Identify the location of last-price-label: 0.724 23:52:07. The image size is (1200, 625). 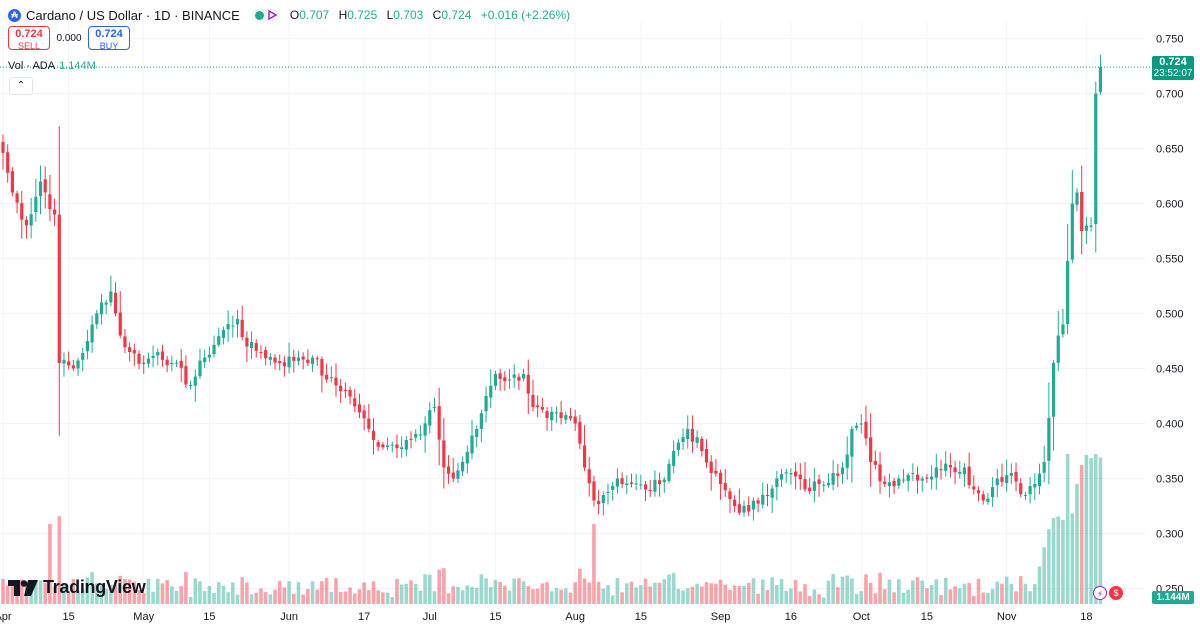
(1173, 68).